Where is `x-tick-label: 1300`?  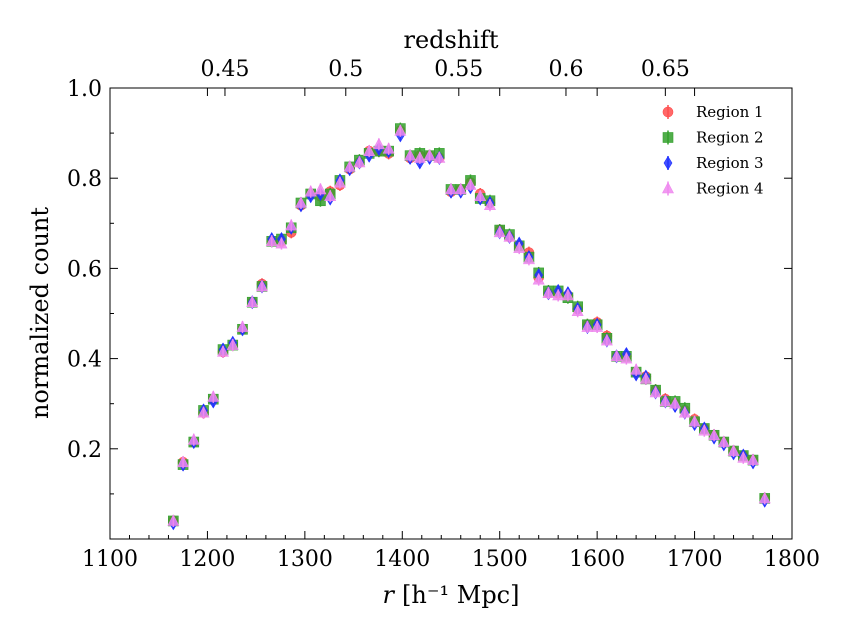 x-tick-label: 1300 is located at coordinates (305, 559).